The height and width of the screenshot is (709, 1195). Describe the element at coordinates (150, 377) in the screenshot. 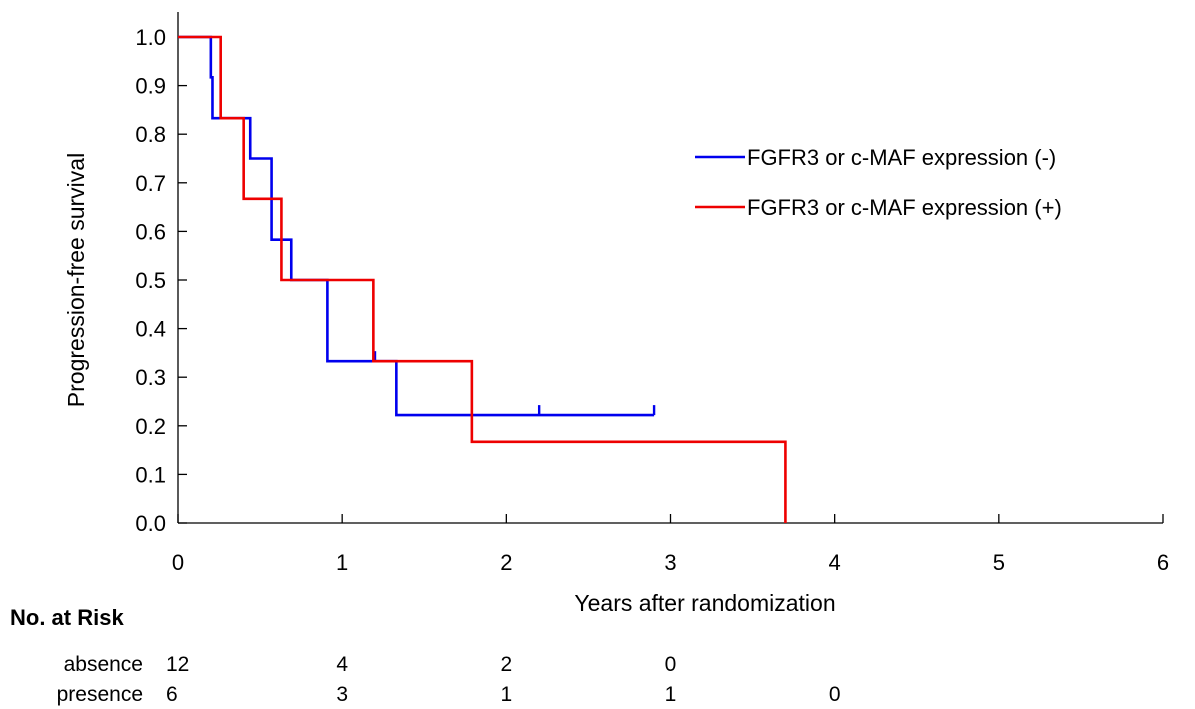

I see `y-tick-label: 0.3` at that location.